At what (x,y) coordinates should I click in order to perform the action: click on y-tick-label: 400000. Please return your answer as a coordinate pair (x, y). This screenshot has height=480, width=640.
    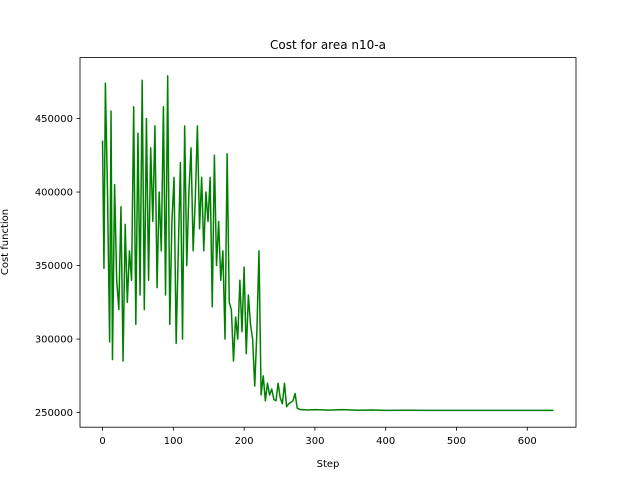
    Looking at the image, I should click on (54, 193).